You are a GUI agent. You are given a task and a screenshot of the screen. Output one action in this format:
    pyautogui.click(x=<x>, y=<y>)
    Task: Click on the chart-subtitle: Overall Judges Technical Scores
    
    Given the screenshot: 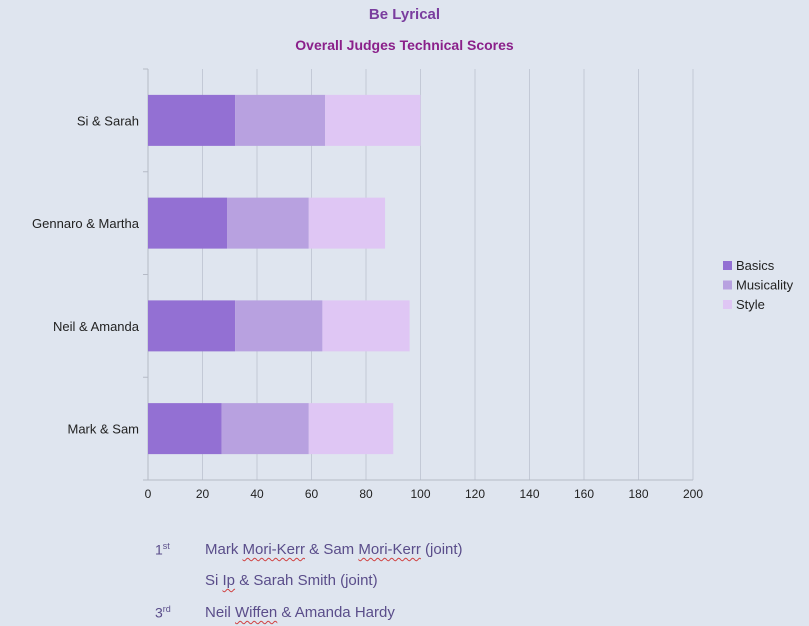 What is the action you would take?
    pyautogui.click(x=404, y=45)
    